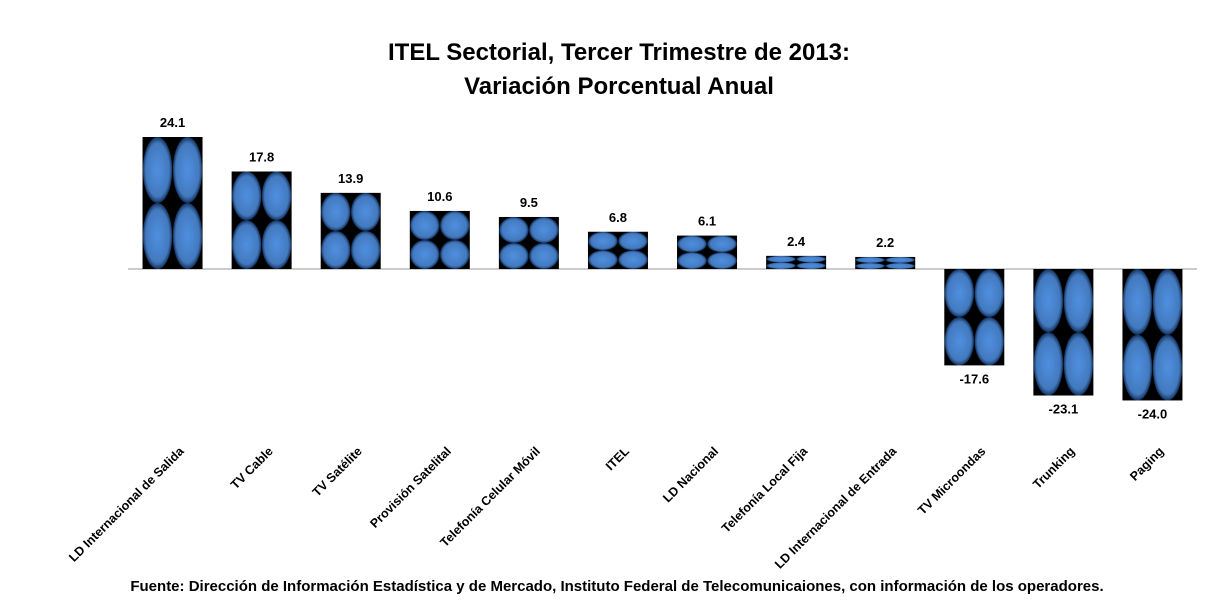 This screenshot has height=615, width=1210. What do you see at coordinates (410, 487) in the screenshot?
I see `x-tick-label: Provisión Satelital` at bounding box center [410, 487].